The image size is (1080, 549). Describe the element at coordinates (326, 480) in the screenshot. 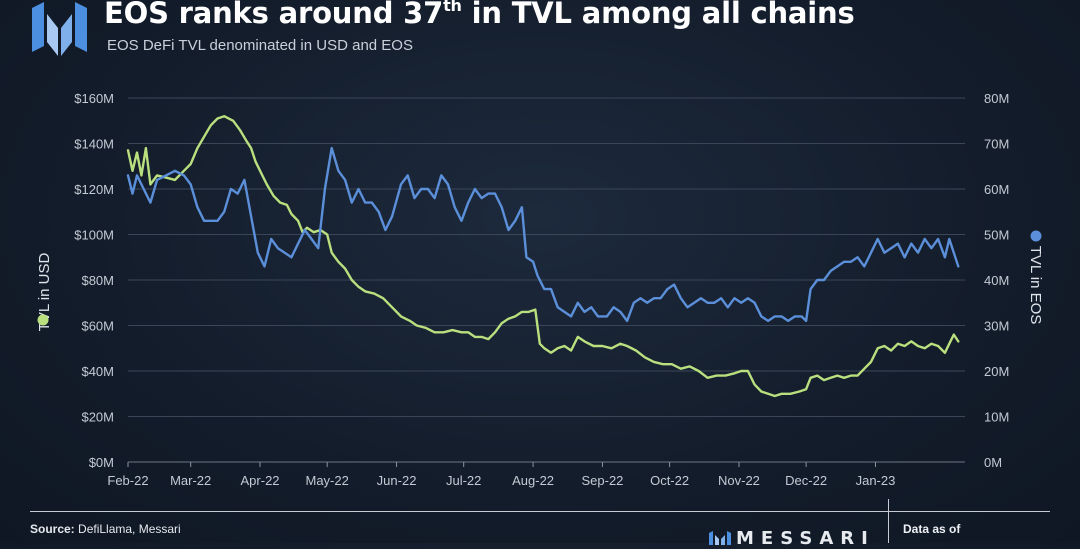

I see `x-axis-tick-label: May-22` at that location.